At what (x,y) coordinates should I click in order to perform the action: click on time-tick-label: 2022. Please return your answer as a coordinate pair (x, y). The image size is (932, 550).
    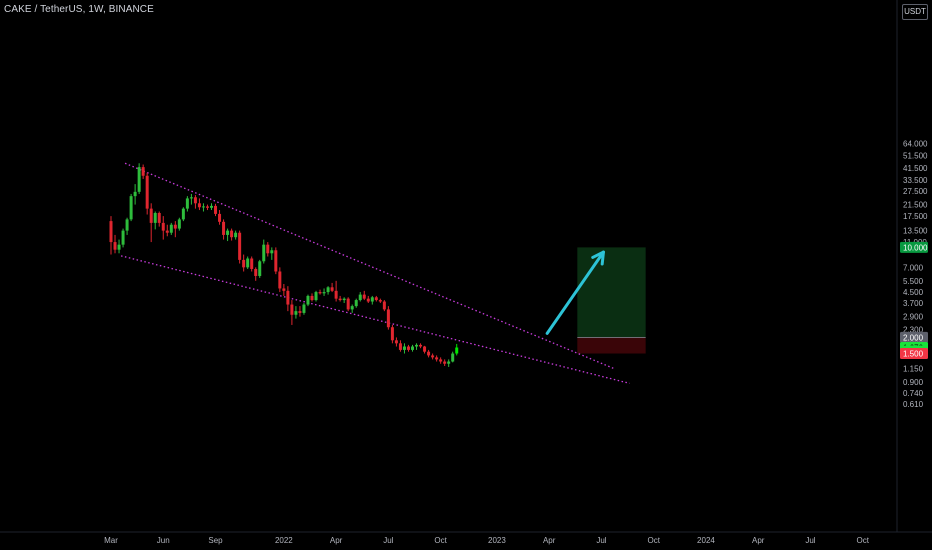
    Looking at the image, I should click on (284, 540).